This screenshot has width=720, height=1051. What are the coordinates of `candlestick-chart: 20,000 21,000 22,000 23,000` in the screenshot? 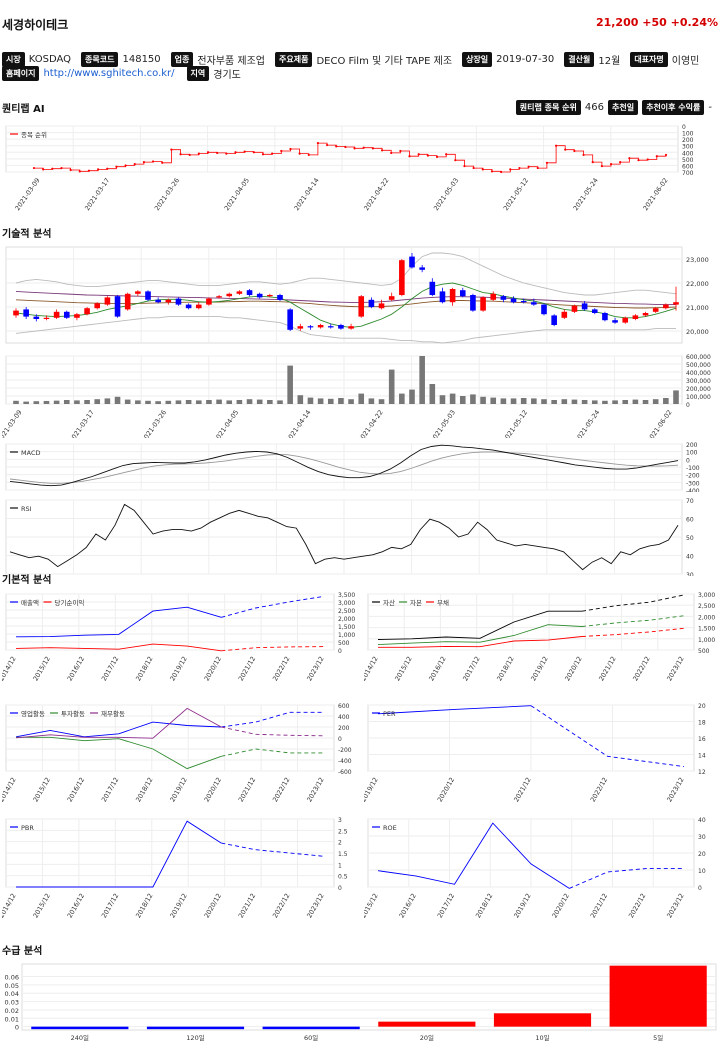 It's located at (357, 295).